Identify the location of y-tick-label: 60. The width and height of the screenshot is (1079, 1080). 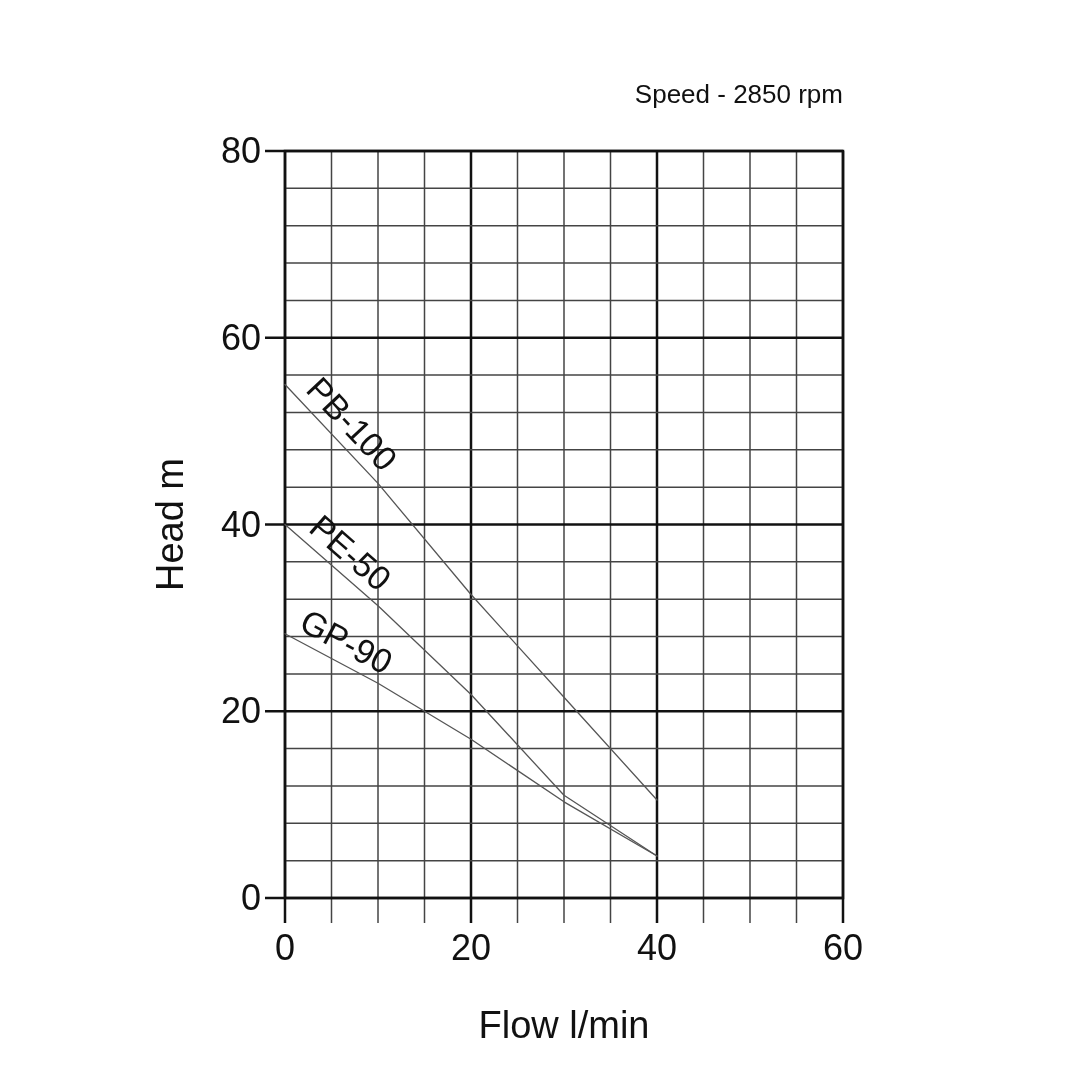
(240, 337).